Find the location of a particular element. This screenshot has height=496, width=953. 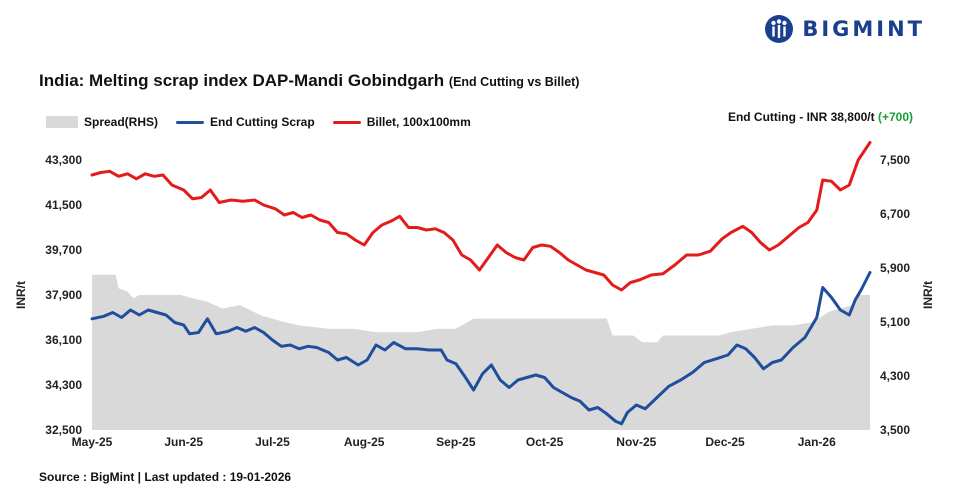

y-tick-label-left: 39,700 is located at coordinates (63, 250).